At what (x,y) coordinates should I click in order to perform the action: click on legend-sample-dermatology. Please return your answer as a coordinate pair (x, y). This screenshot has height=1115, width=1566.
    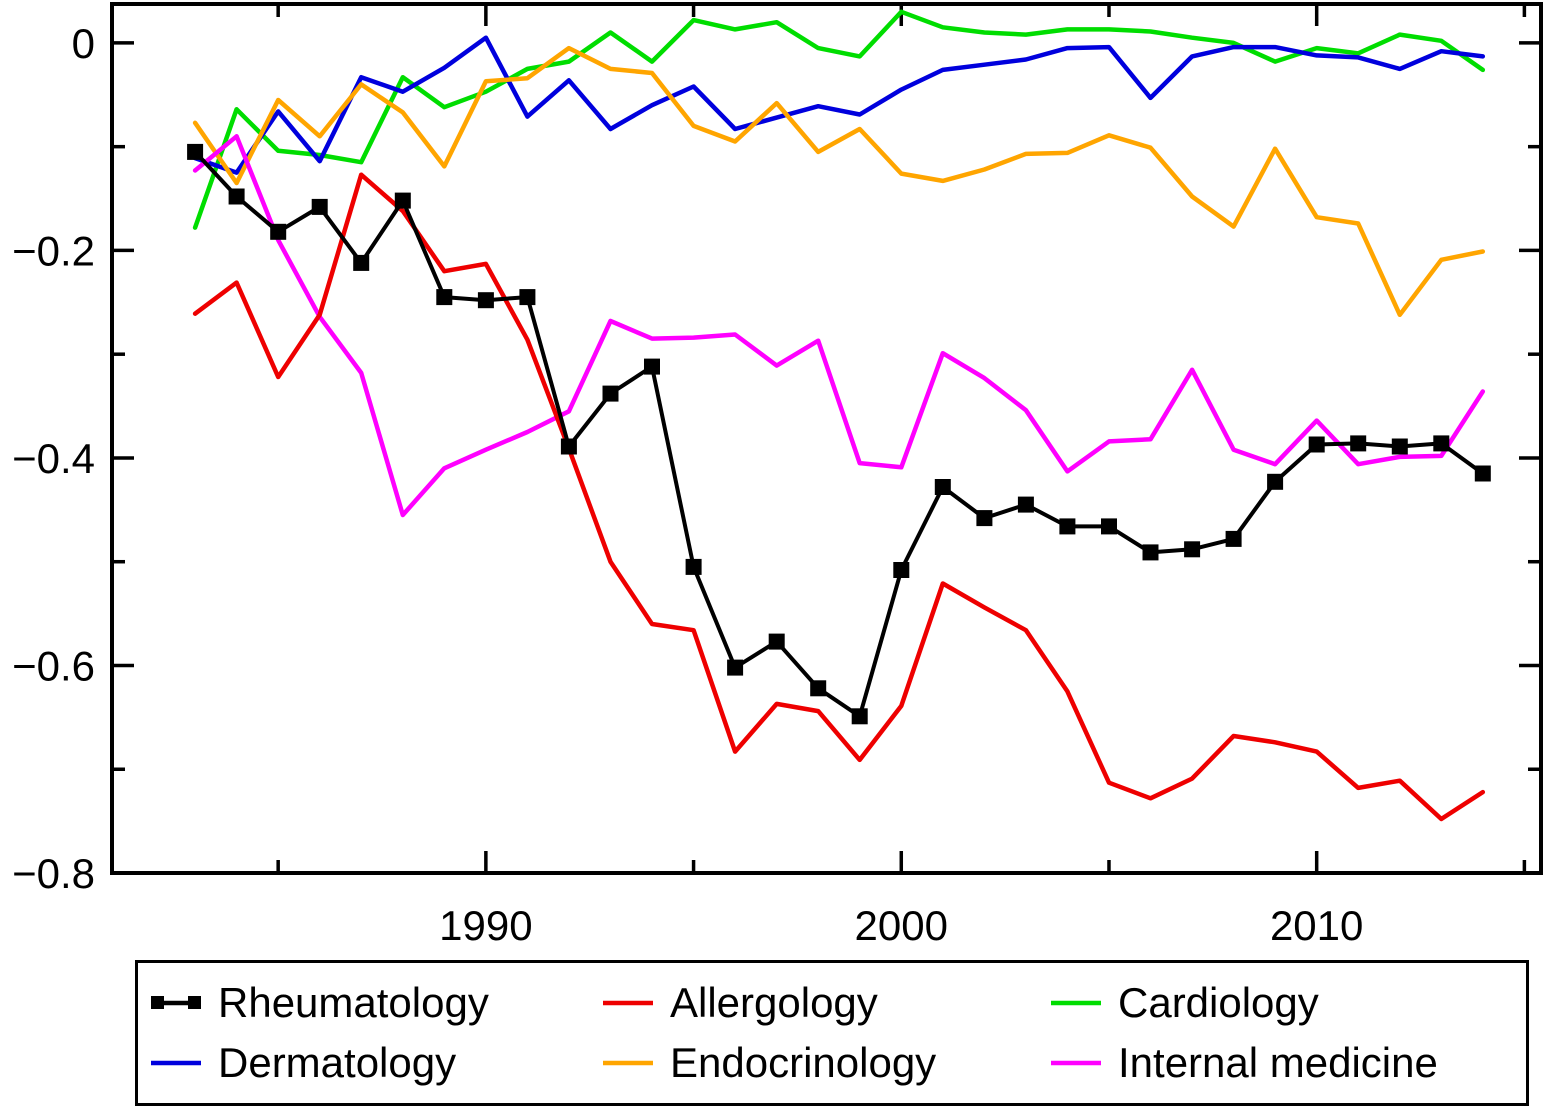
    Looking at the image, I should click on (176, 1063).